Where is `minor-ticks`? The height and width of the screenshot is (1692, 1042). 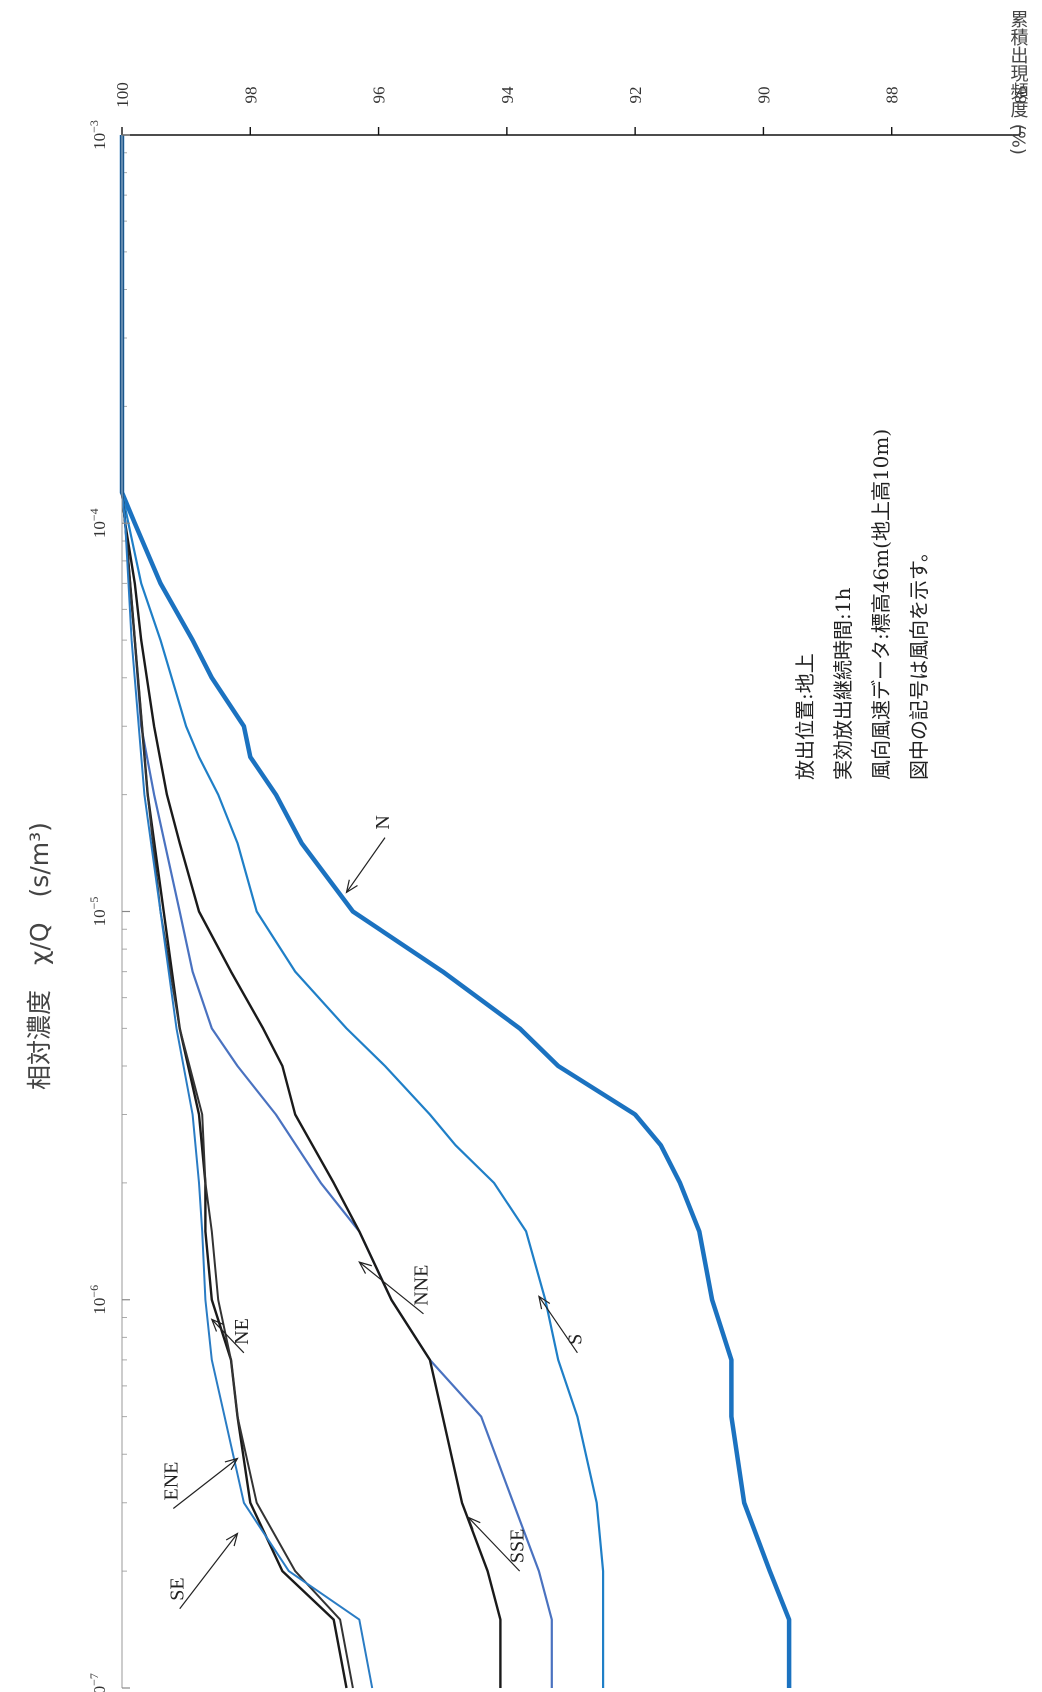 minor-ticks is located at coordinates (124, 862).